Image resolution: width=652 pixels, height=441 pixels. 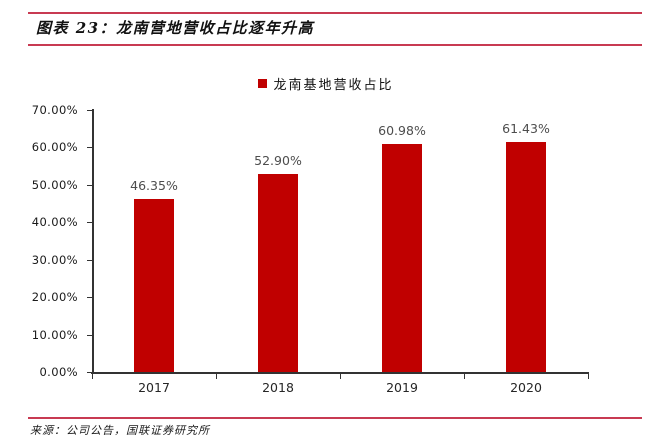 What do you see at coordinates (526, 129) in the screenshot?
I see `bar-value-label: 61.43%` at bounding box center [526, 129].